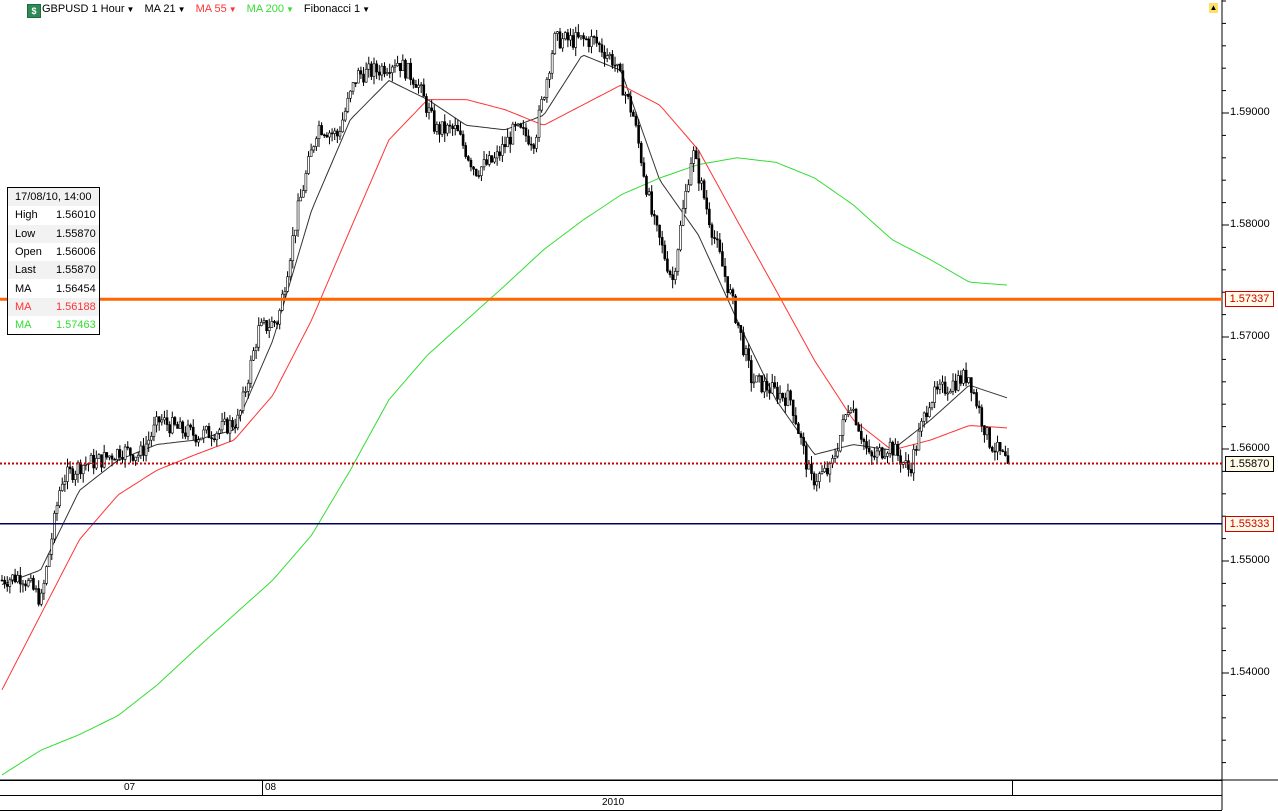 The image size is (1278, 811). Describe the element at coordinates (270, 9) in the screenshot. I see `ma200-menu: MA 200 ▼` at that location.